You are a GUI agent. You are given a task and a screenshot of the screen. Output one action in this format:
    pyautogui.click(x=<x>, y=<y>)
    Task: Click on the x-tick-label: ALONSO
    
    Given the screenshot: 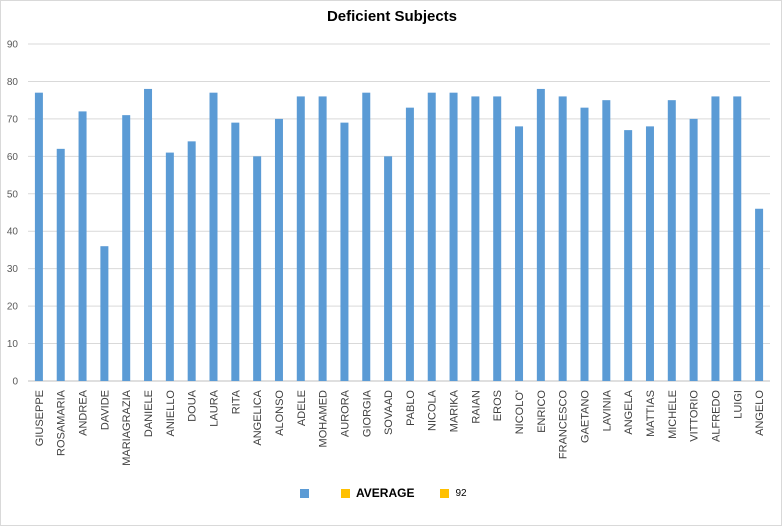 What is the action you would take?
    pyautogui.click(x=280, y=413)
    